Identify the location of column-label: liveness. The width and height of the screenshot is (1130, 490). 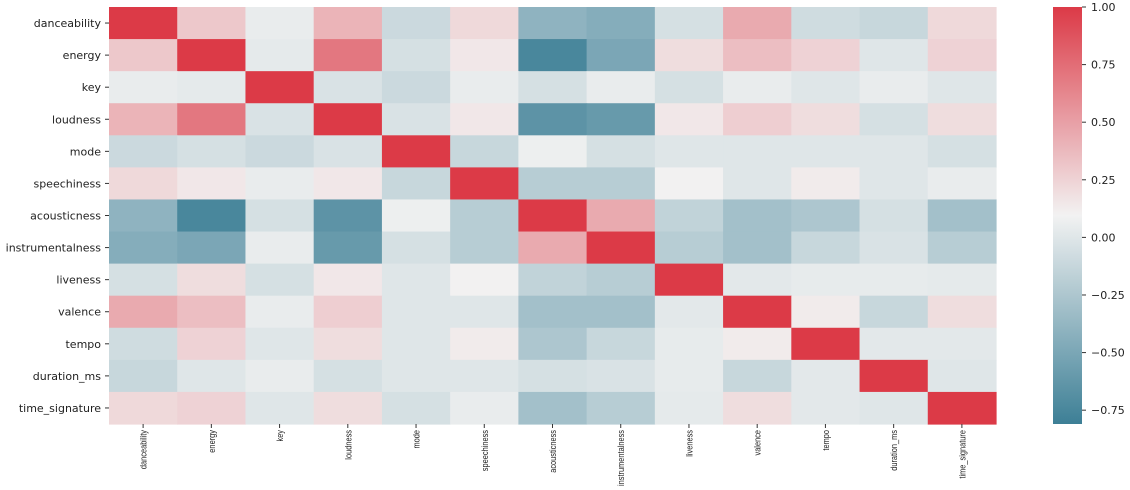
(689, 443).